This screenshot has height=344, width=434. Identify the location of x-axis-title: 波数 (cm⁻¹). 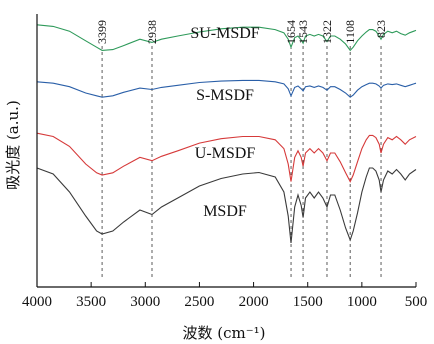
(223, 333).